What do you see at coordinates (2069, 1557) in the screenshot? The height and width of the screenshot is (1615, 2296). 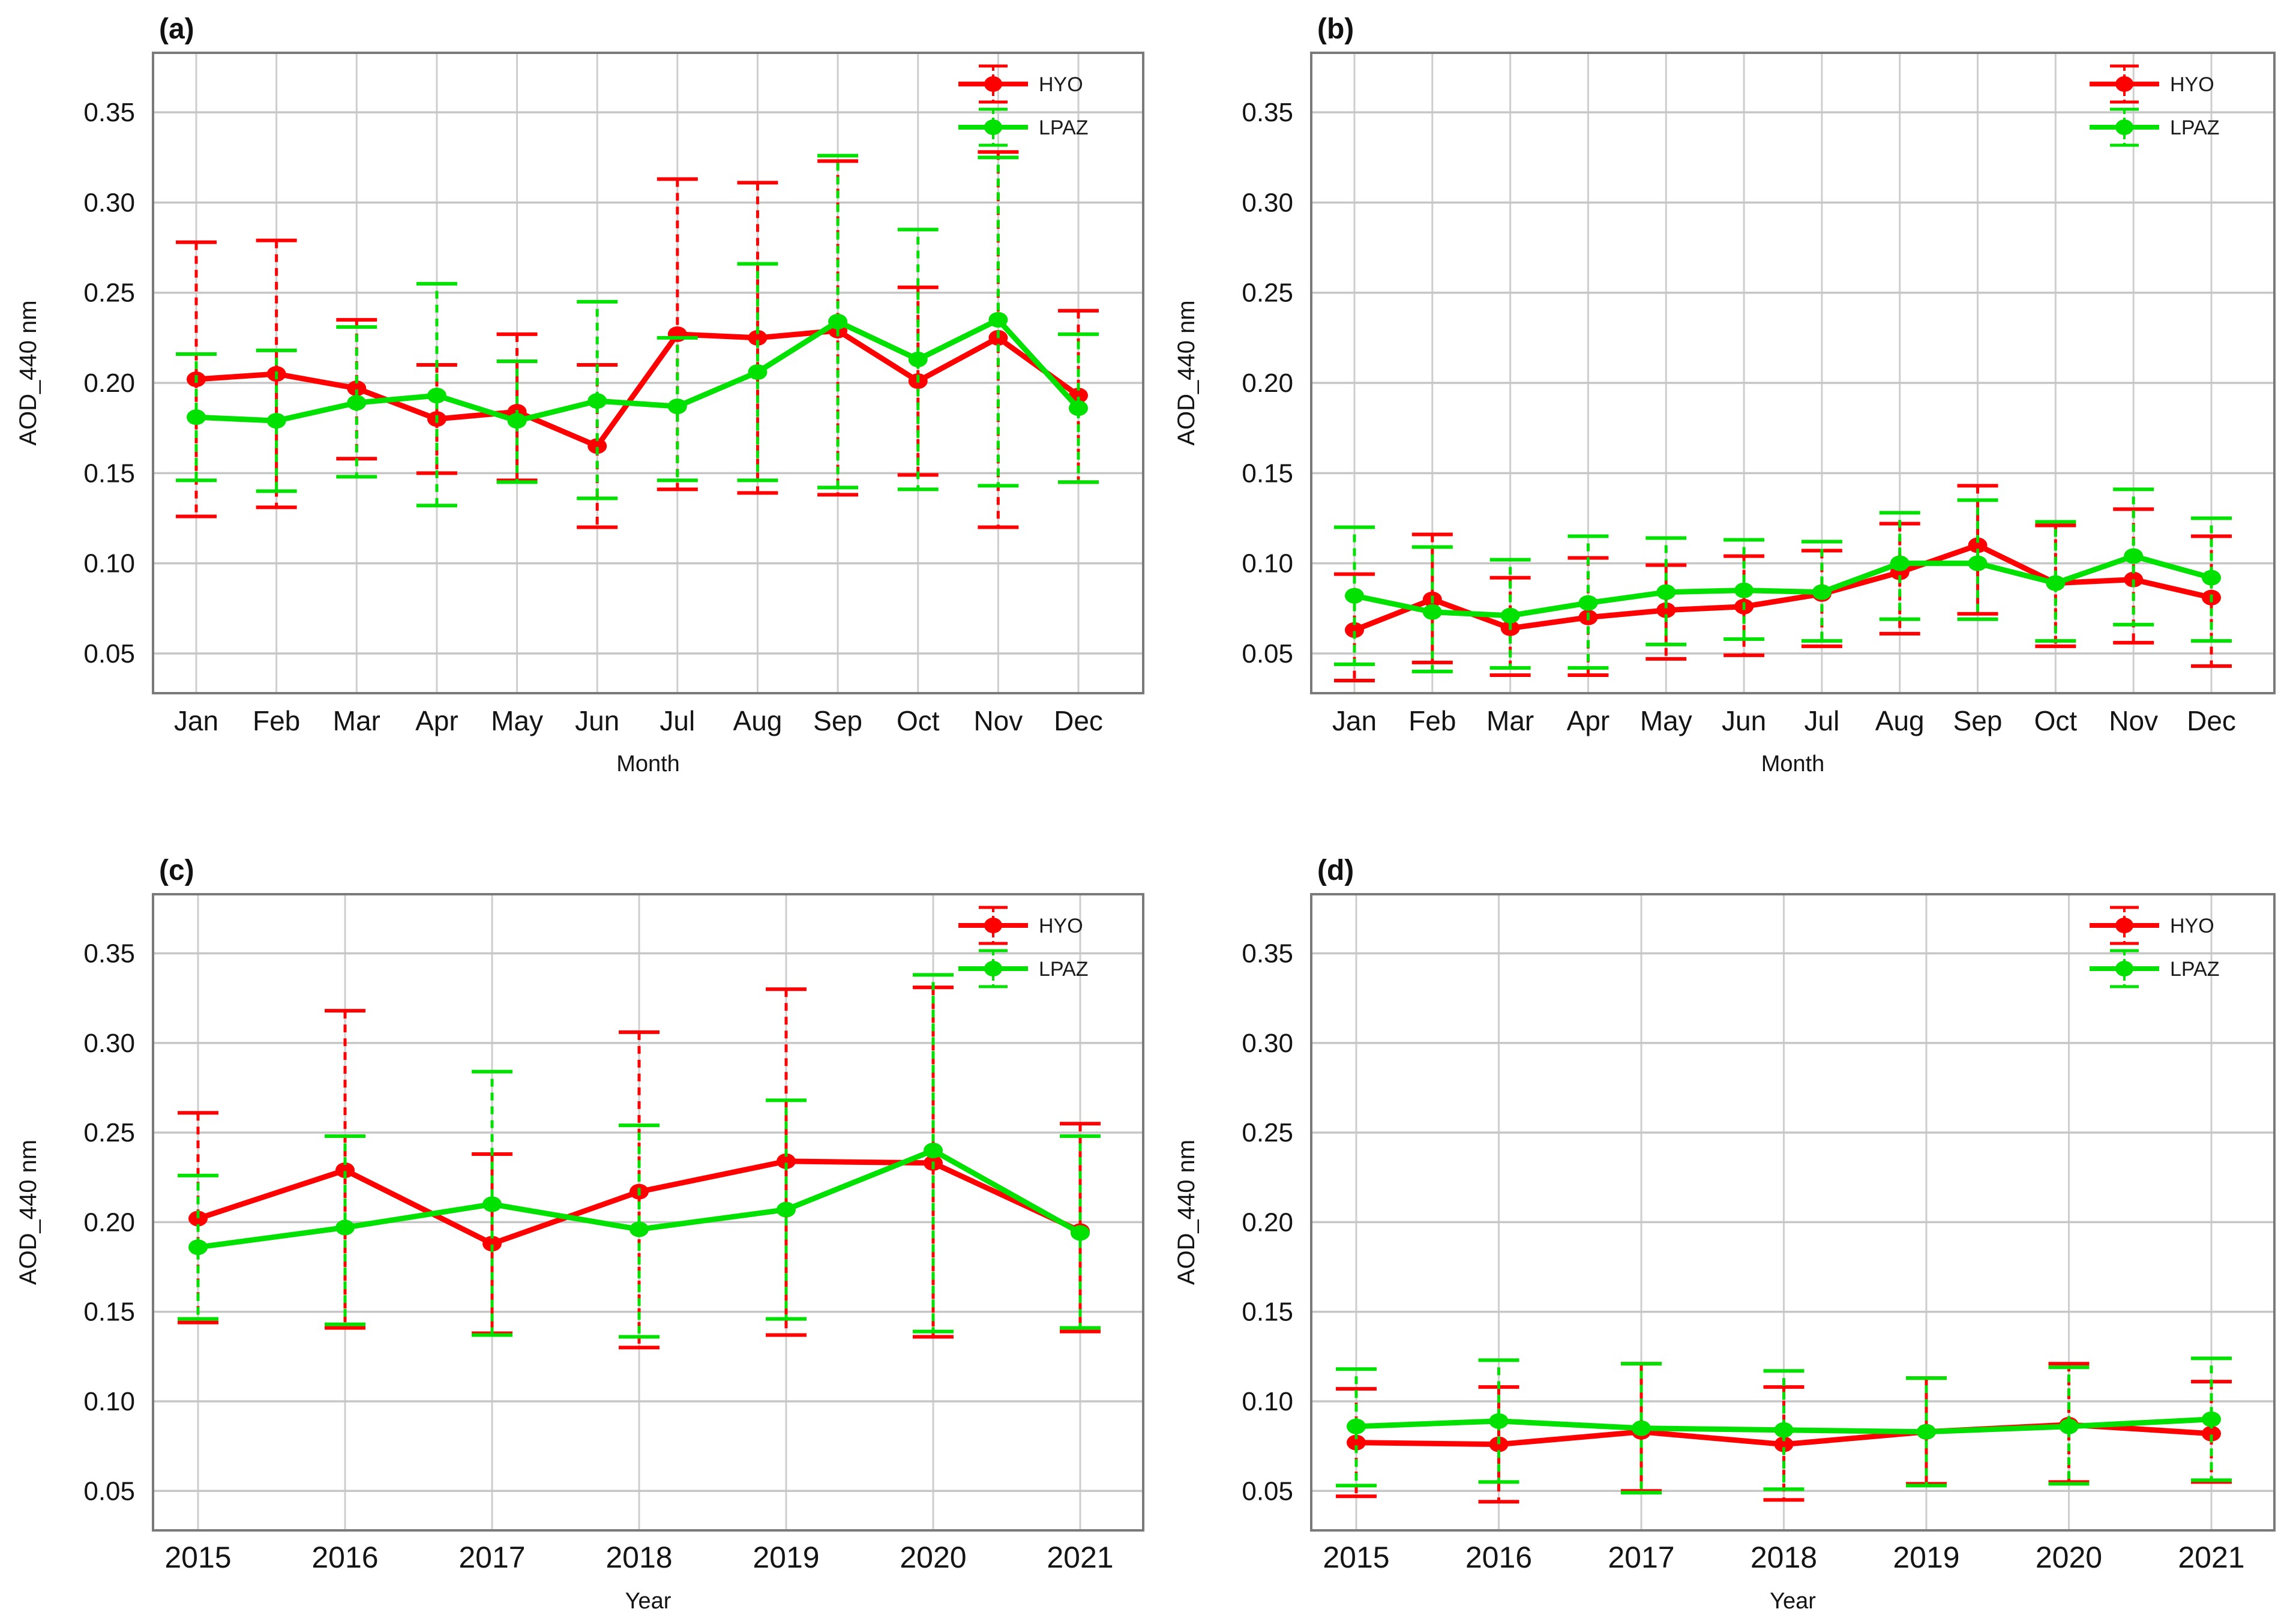 I see `x-tick-label: 2020` at bounding box center [2069, 1557].